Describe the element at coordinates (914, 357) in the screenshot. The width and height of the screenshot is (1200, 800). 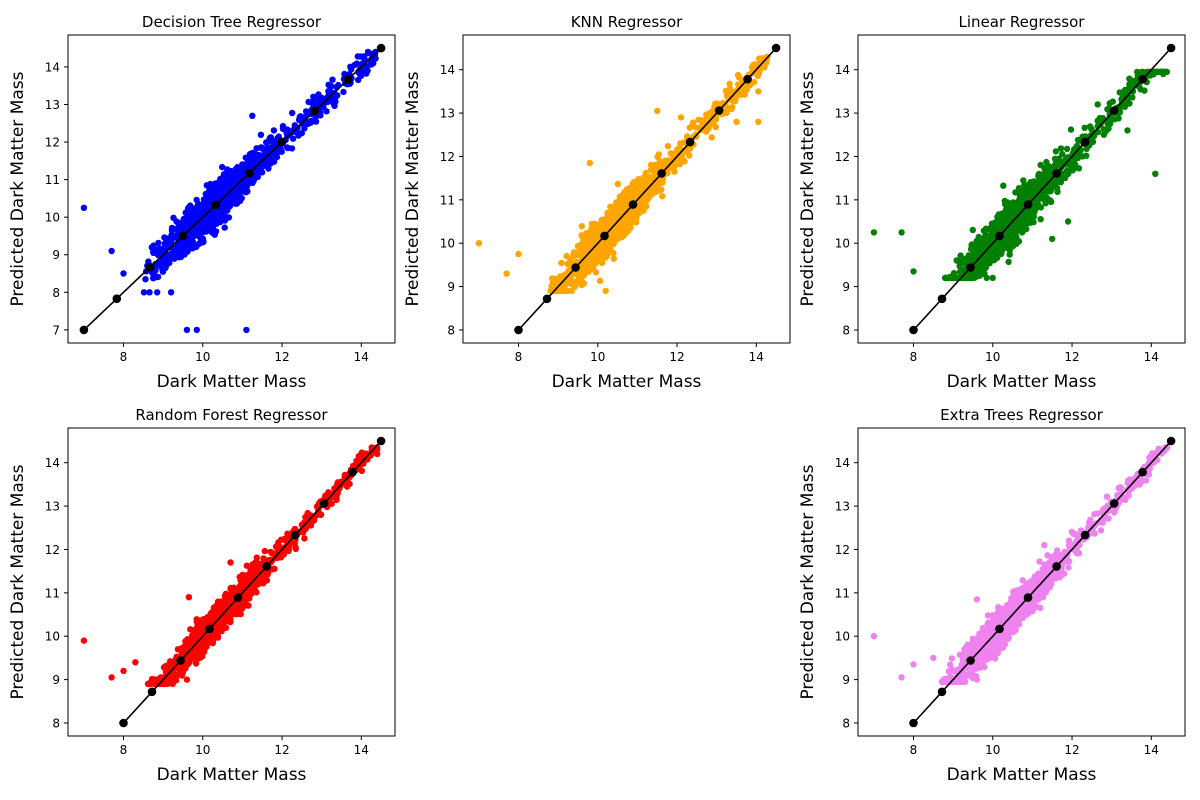
I see `x-tick-label: 8` at that location.